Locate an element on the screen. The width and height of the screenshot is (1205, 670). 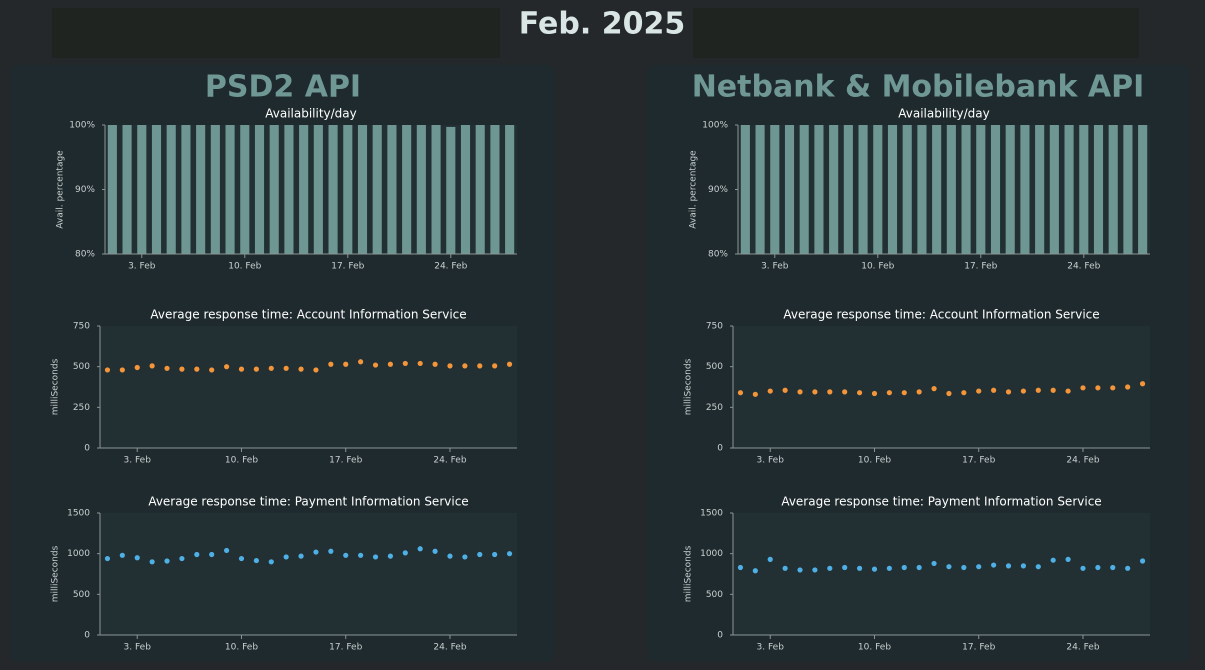
panel-title: Netbank & Mobilebank API is located at coordinates (918, 87).